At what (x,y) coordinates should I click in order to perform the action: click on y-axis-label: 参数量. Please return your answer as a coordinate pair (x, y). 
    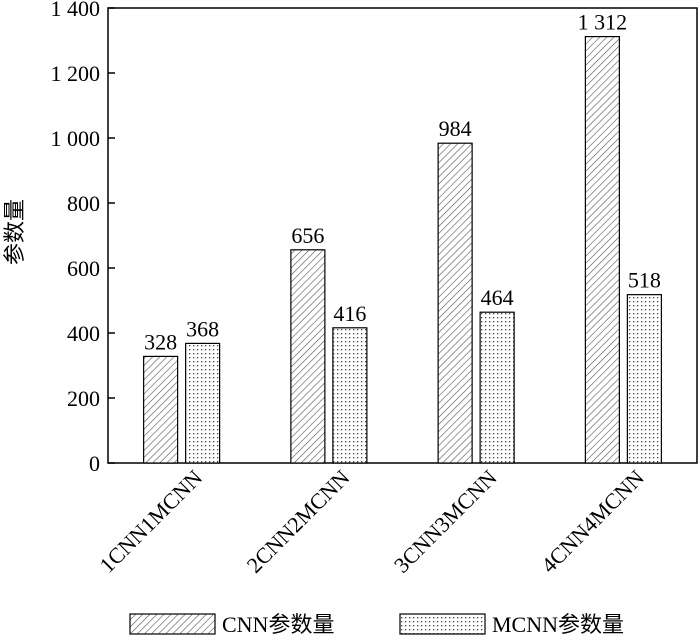
    Looking at the image, I should click on (14, 232).